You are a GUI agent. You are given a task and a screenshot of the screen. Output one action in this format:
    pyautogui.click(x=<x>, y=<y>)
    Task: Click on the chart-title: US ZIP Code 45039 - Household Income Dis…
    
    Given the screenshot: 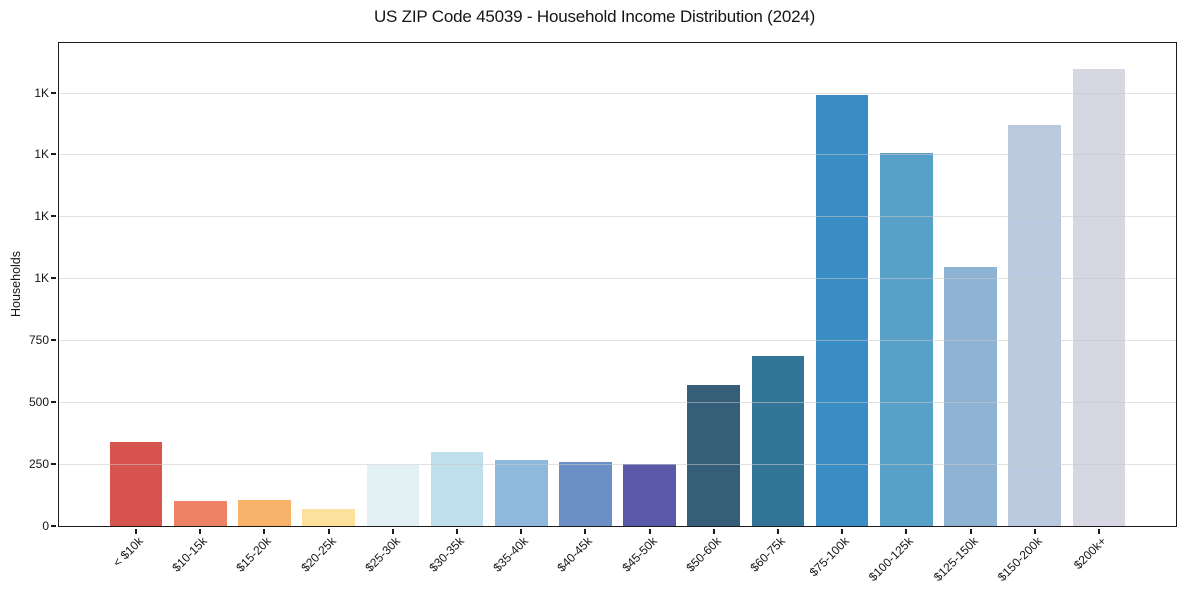 What is the action you would take?
    pyautogui.click(x=594, y=16)
    